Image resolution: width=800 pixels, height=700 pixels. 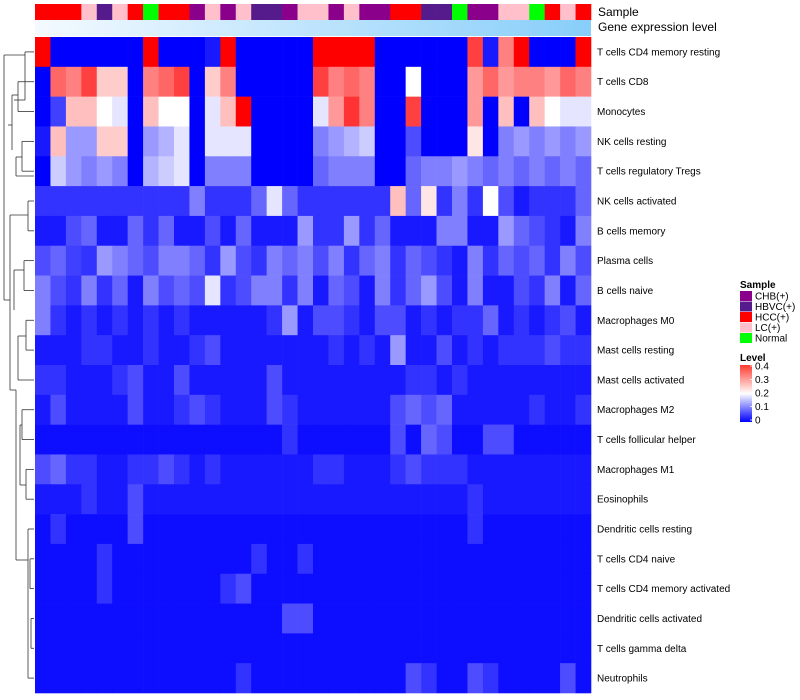 I want to click on row-label: B cells memory, so click(x=631, y=231).